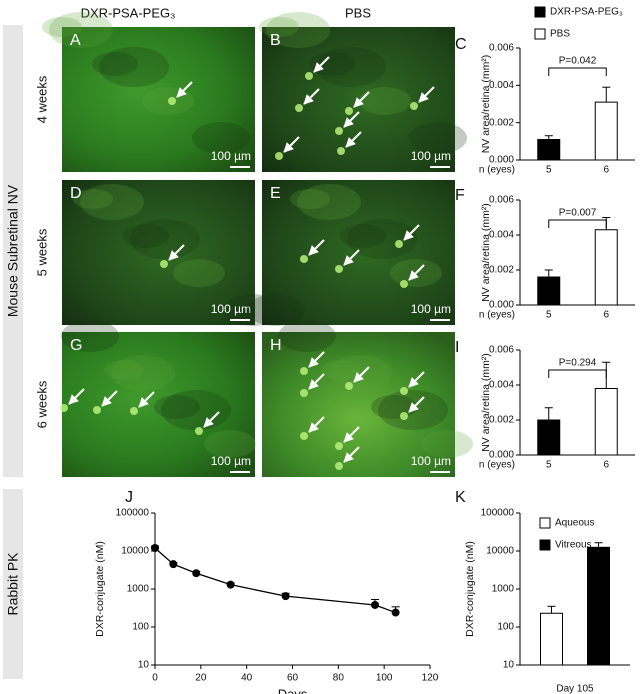 This screenshot has height=694, width=641. Describe the element at coordinates (501, 48) in the screenshot. I see `y-tick-label: 0.006` at that location.